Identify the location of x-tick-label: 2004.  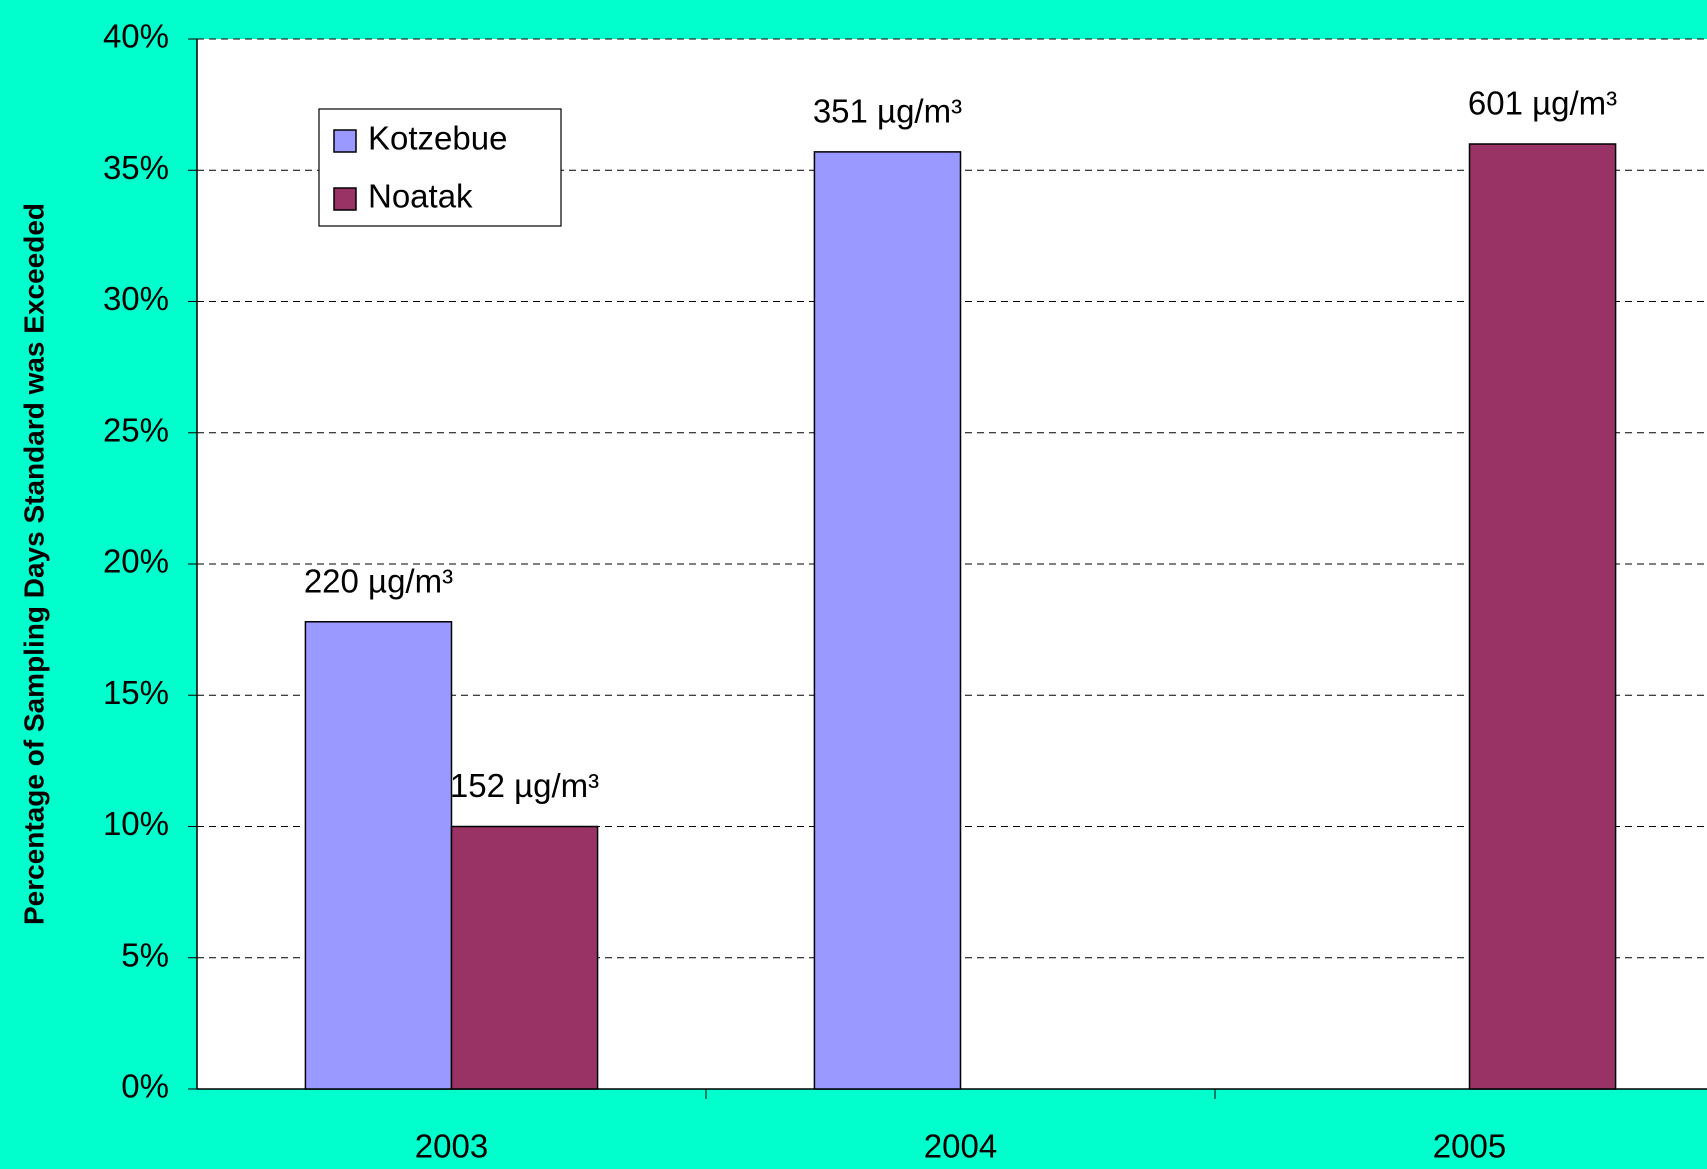
(960, 1146).